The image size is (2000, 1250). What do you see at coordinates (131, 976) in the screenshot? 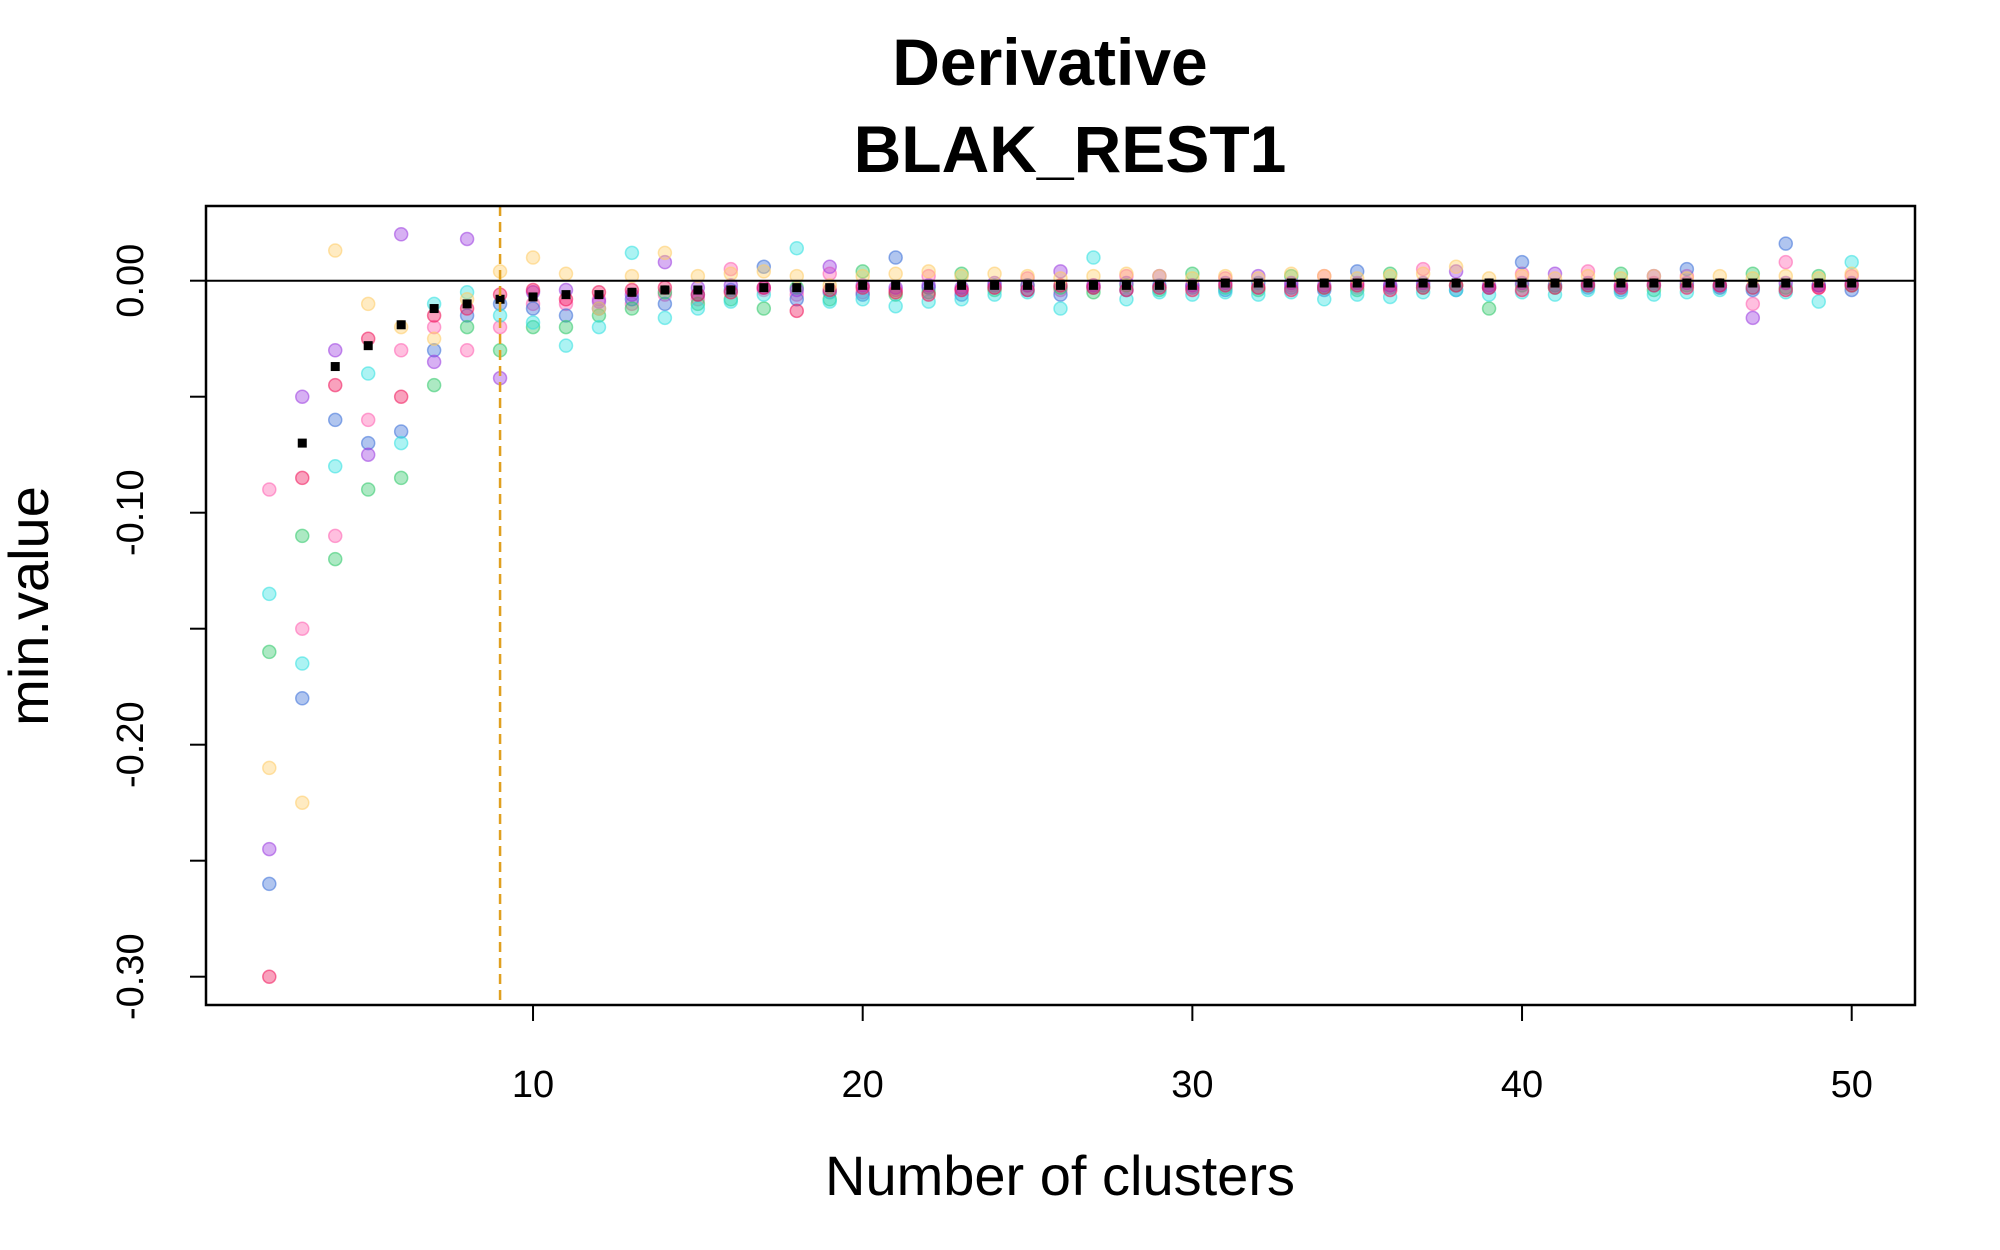
I see `y-tick-label: -0.30` at bounding box center [131, 976].